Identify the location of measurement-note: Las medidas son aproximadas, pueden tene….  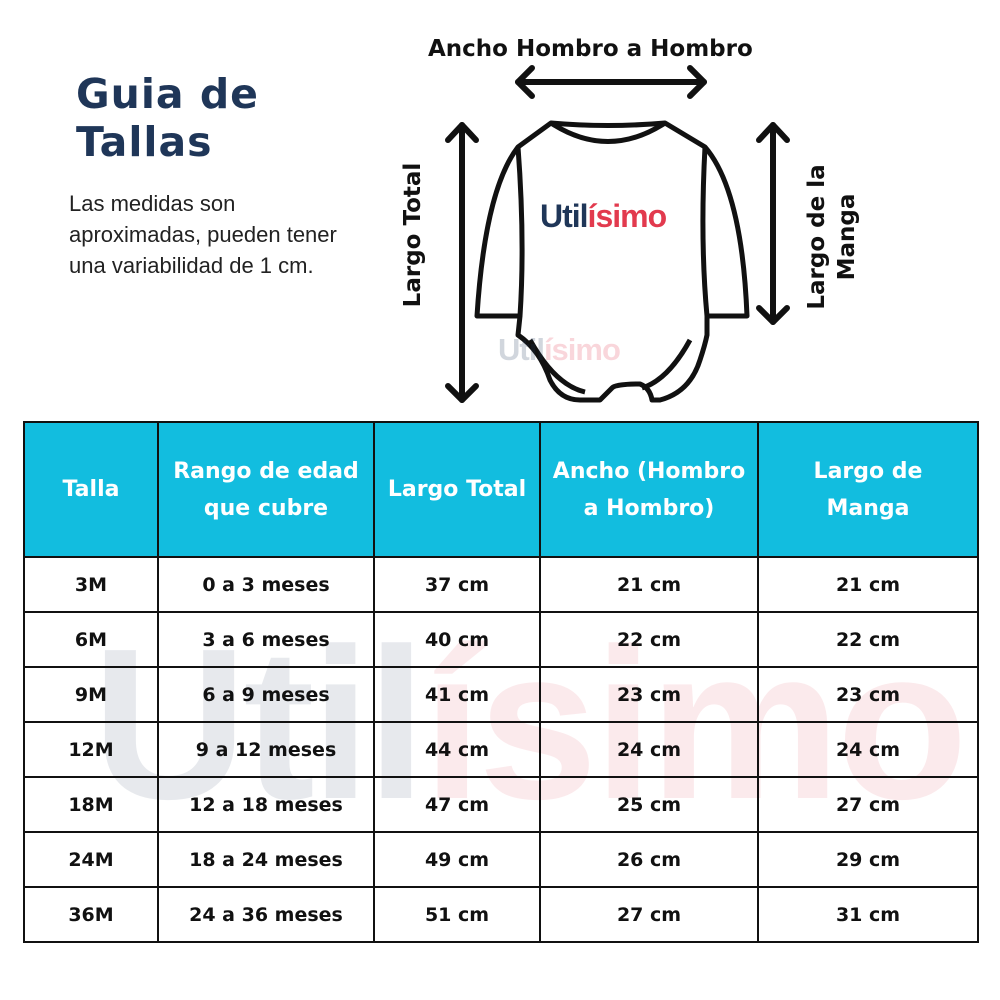
(203, 234).